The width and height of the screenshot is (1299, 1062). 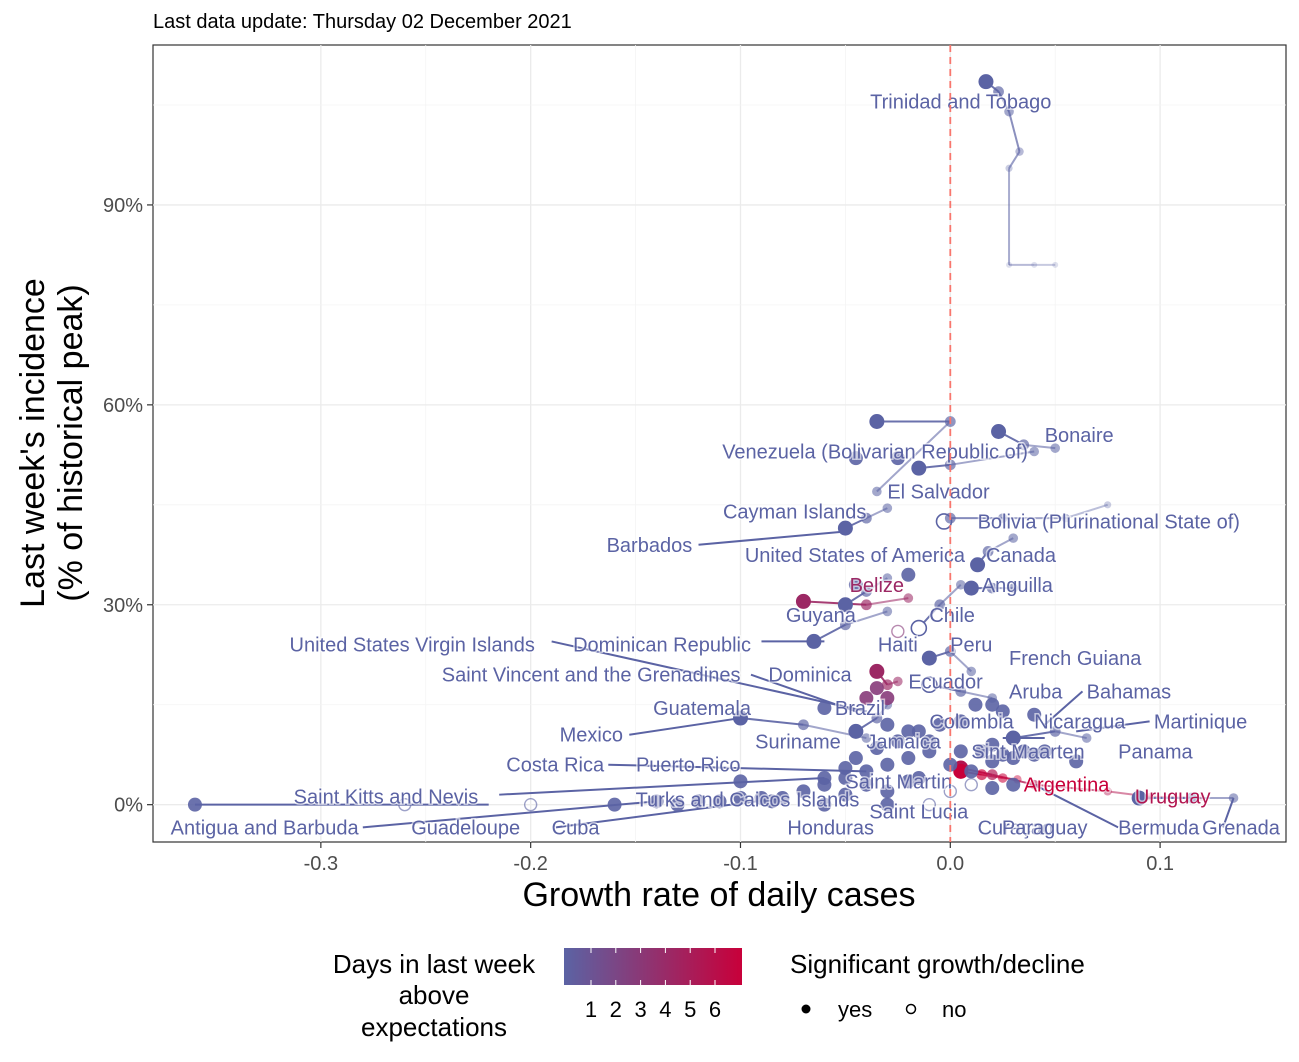 I want to click on country-label: Costa Rica, so click(x=555, y=766).